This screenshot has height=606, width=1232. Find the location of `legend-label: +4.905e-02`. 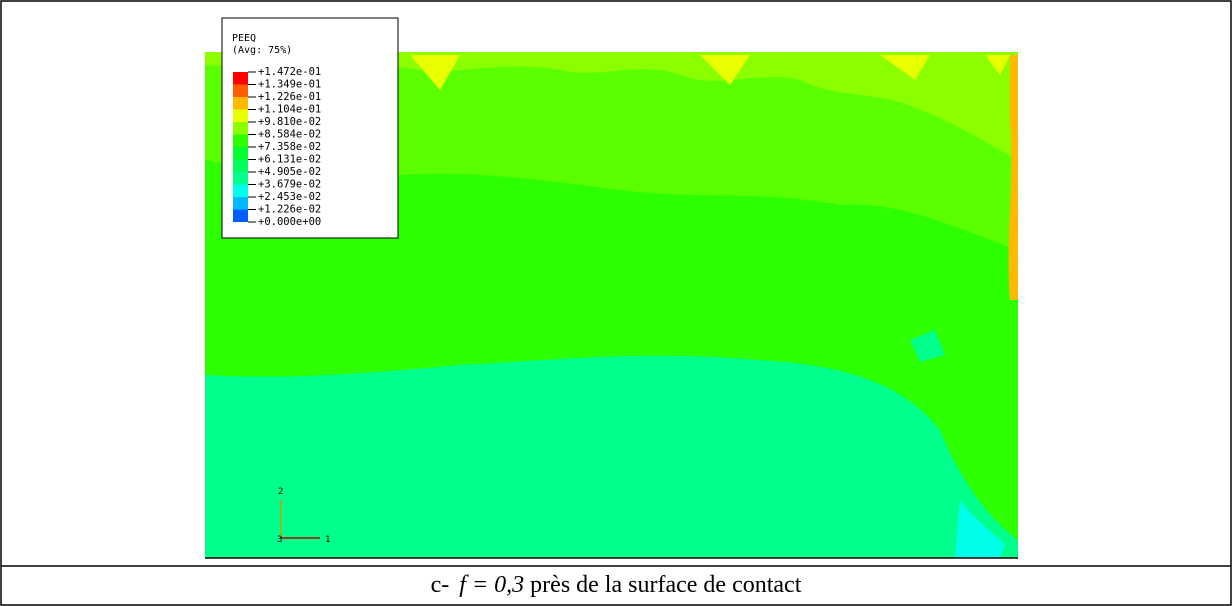

legend-label: +4.905e-02 is located at coordinates (289, 172).